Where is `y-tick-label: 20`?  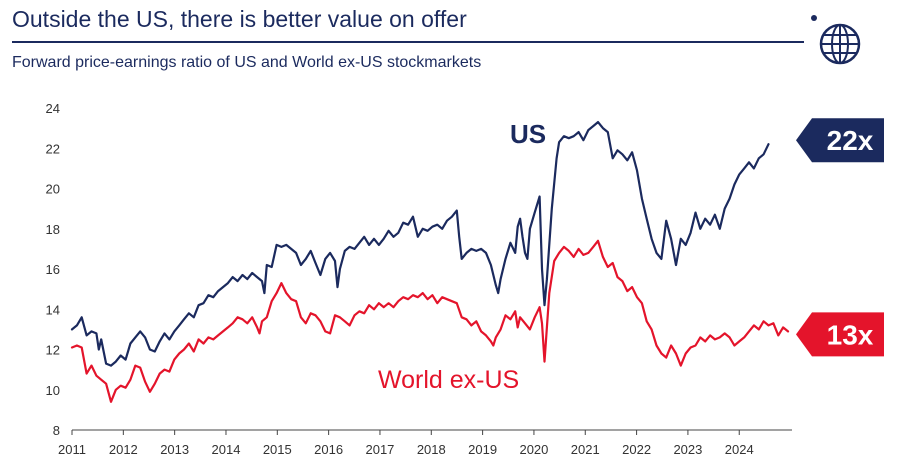
y-tick-label: 20 is located at coordinates (53, 189).